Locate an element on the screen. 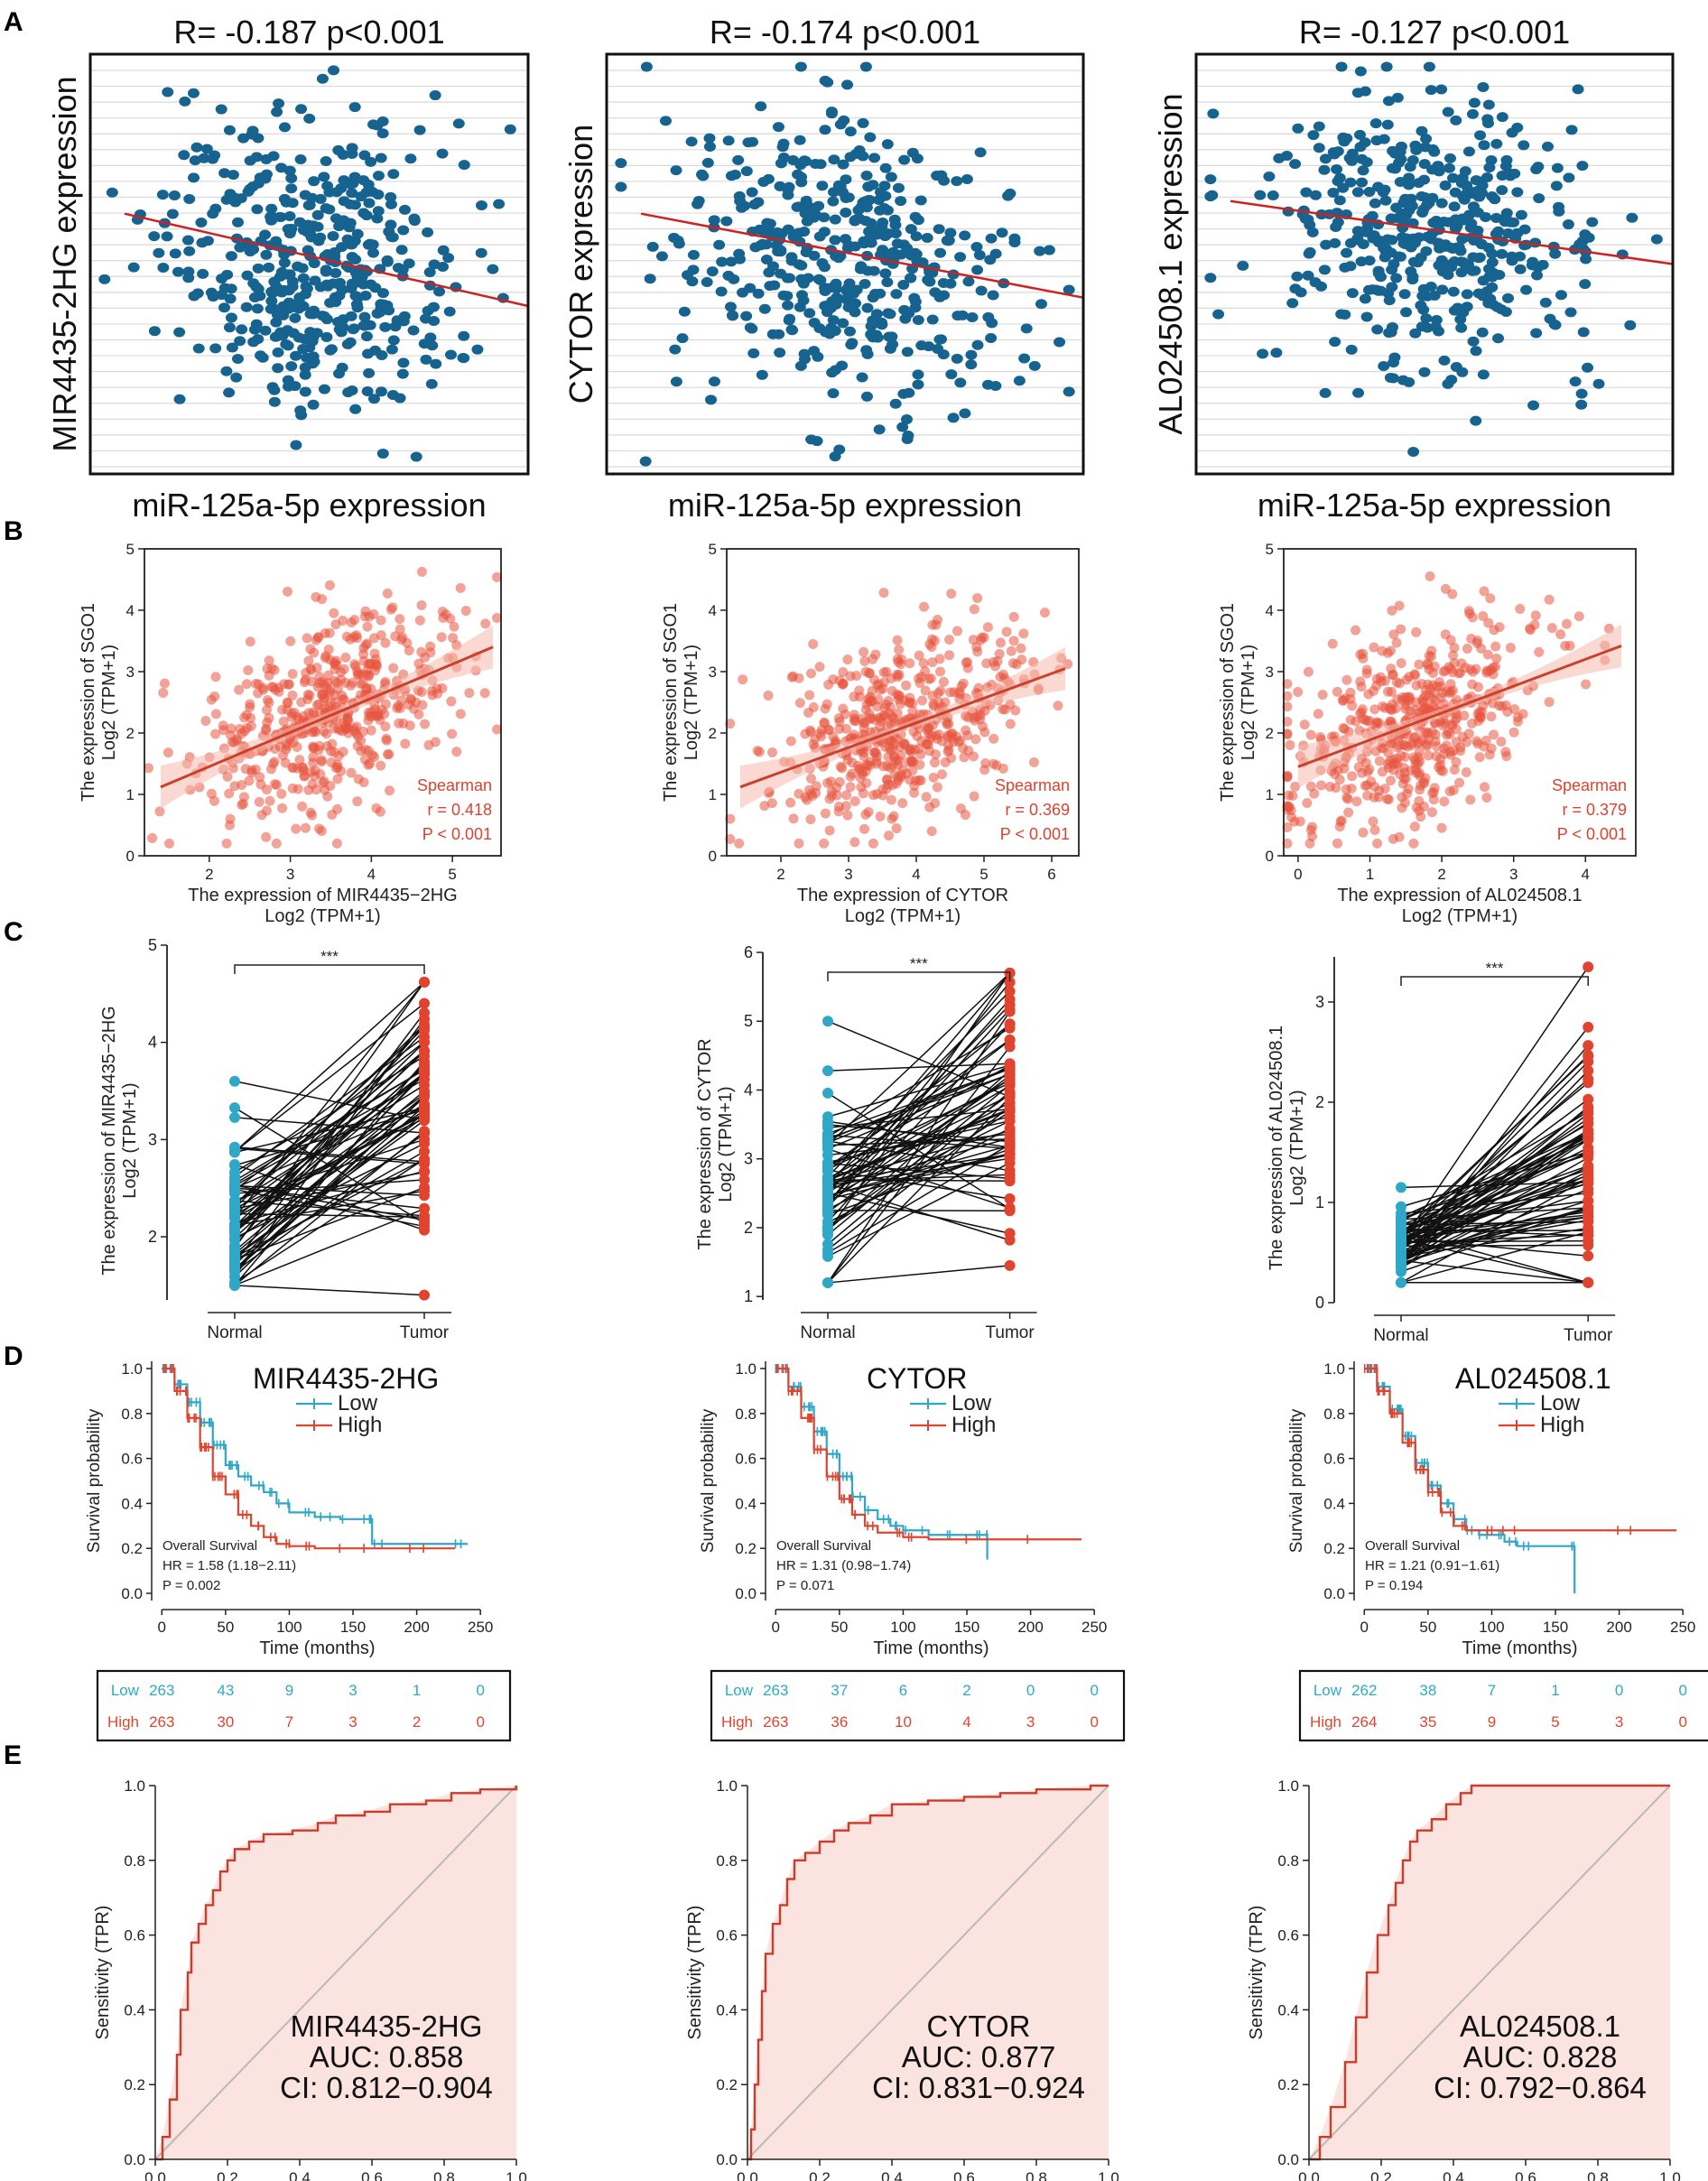 The height and width of the screenshot is (2181, 1708). y-tick-label: 0.8 is located at coordinates (134, 1861).